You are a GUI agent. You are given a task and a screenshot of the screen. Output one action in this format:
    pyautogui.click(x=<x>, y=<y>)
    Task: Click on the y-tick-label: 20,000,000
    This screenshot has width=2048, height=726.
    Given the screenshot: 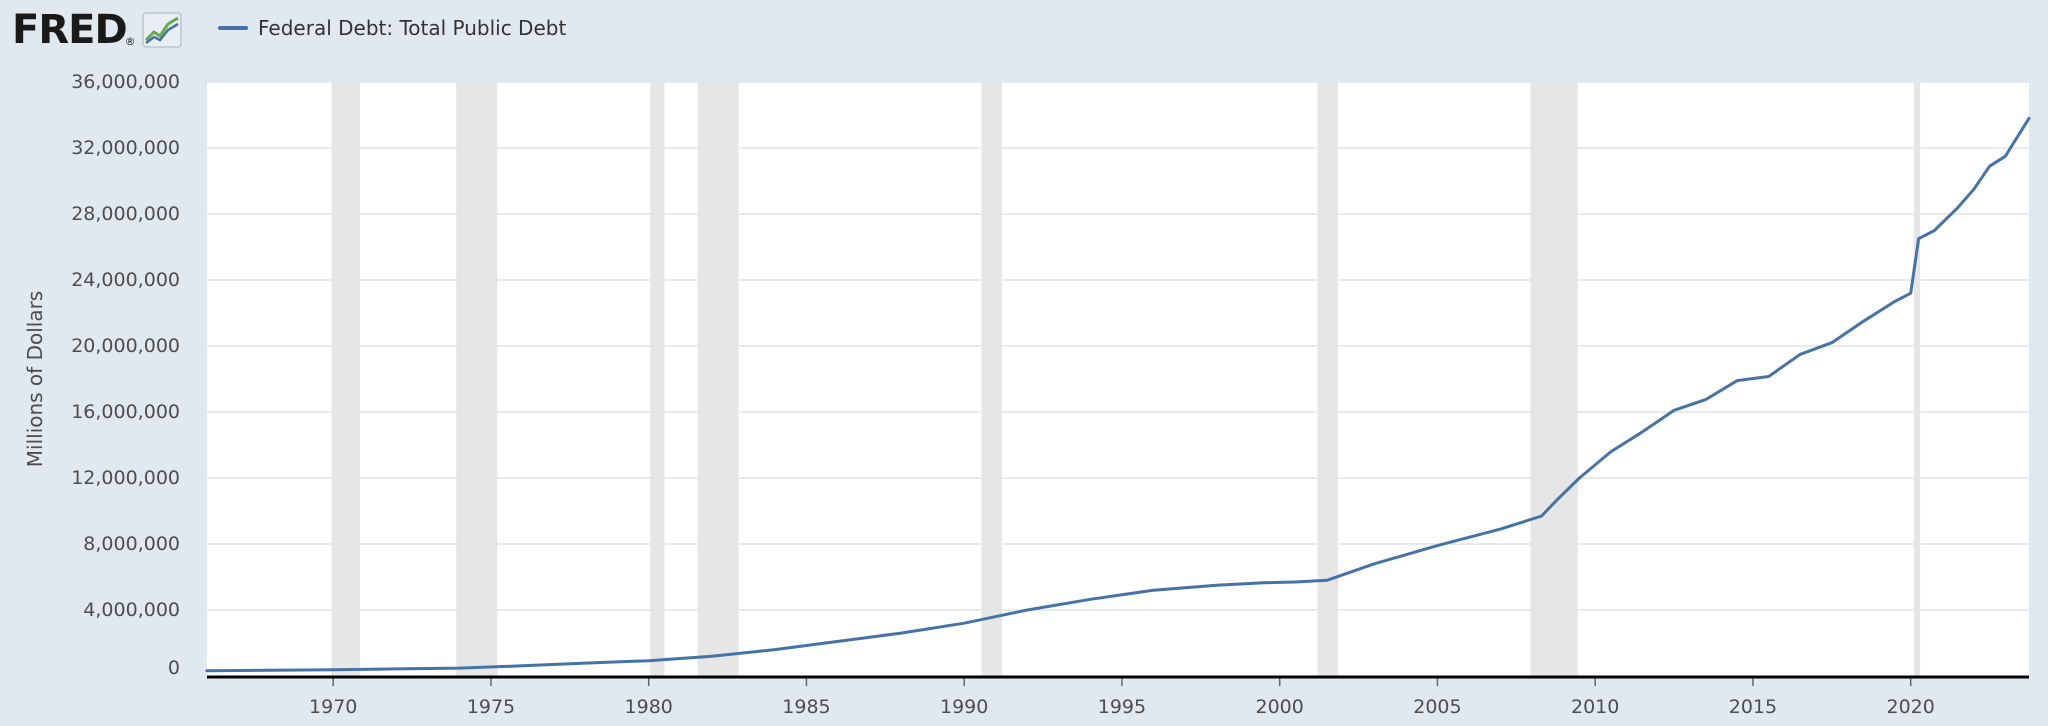 What is the action you would take?
    pyautogui.click(x=125, y=346)
    